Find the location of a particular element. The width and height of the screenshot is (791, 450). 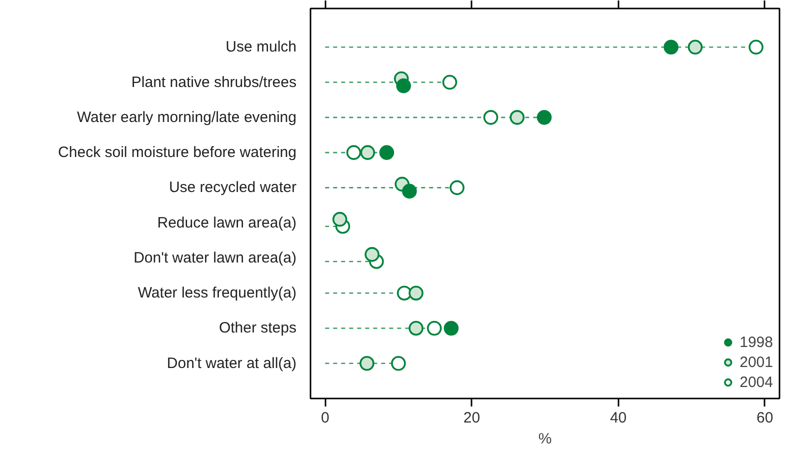

y-tick-label: Water early morning/late evening is located at coordinates (186, 117).